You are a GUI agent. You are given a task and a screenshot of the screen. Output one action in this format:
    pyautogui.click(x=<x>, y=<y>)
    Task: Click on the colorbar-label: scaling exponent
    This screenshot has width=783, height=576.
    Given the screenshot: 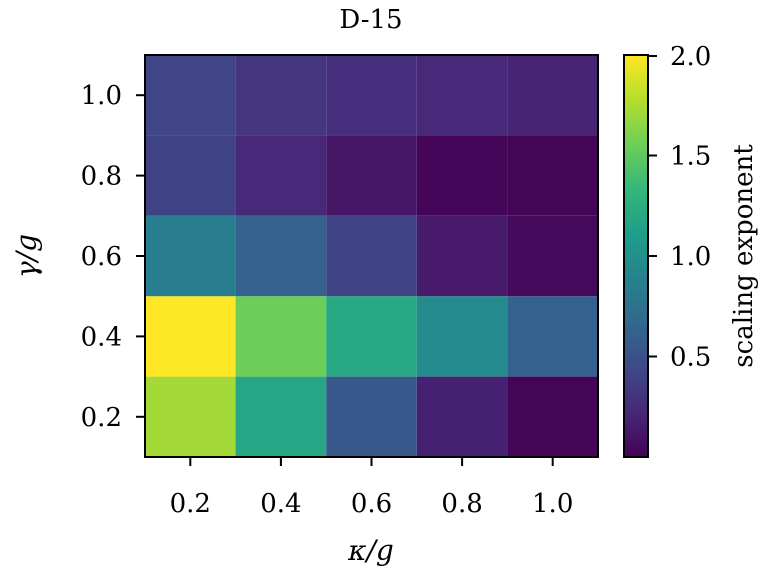 What is the action you would take?
    pyautogui.click(x=744, y=256)
    